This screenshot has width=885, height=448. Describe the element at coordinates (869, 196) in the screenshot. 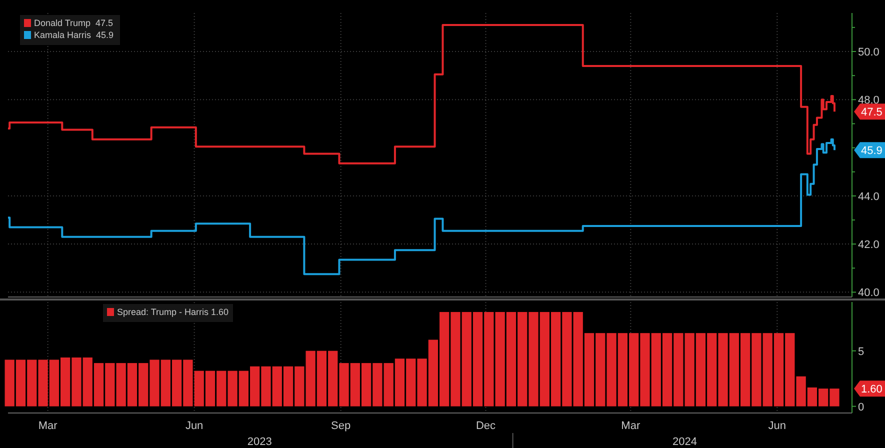

I see `y-tick-label: 44.0` at that location.